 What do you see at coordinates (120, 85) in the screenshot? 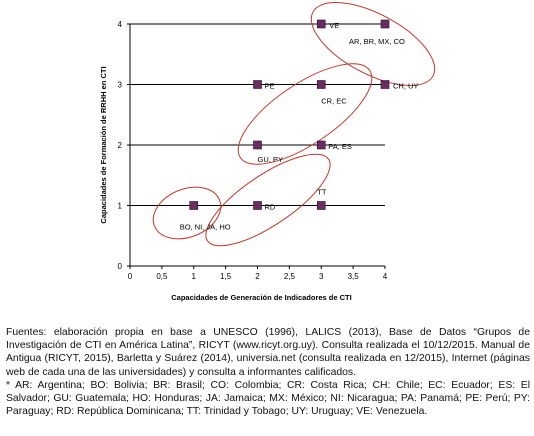
I see `y-tick-label: 3` at bounding box center [120, 85].